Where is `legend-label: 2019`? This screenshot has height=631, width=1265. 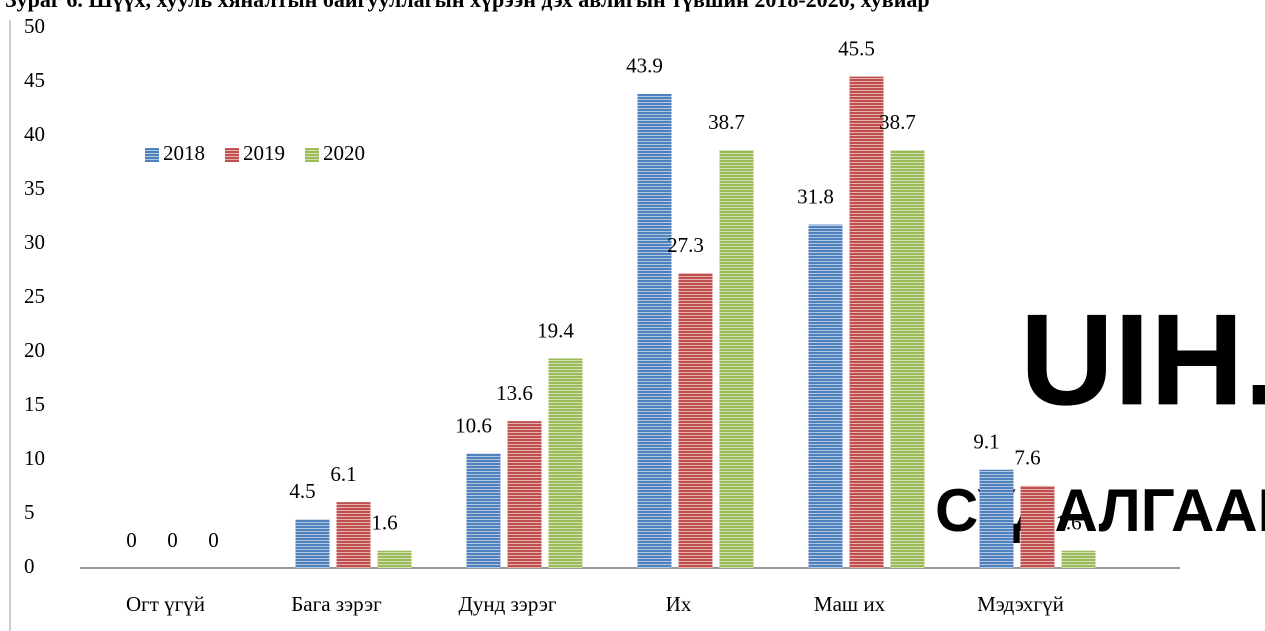
legend-label: 2019 is located at coordinates (264, 153).